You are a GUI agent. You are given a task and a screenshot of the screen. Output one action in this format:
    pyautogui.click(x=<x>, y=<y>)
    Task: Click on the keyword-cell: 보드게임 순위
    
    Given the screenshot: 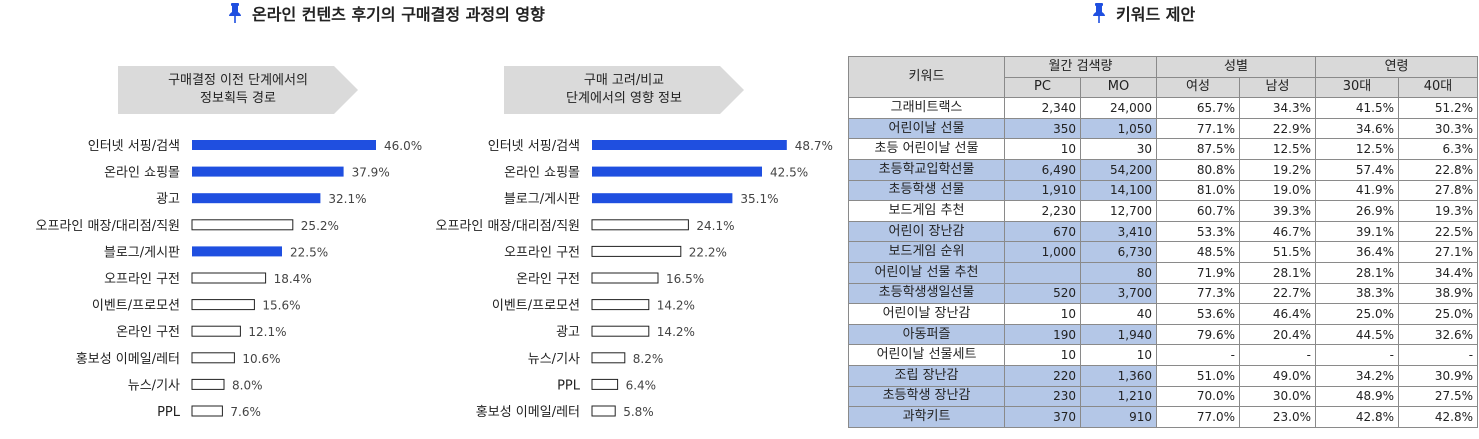 What is the action you would take?
    pyautogui.click(x=926, y=252)
    